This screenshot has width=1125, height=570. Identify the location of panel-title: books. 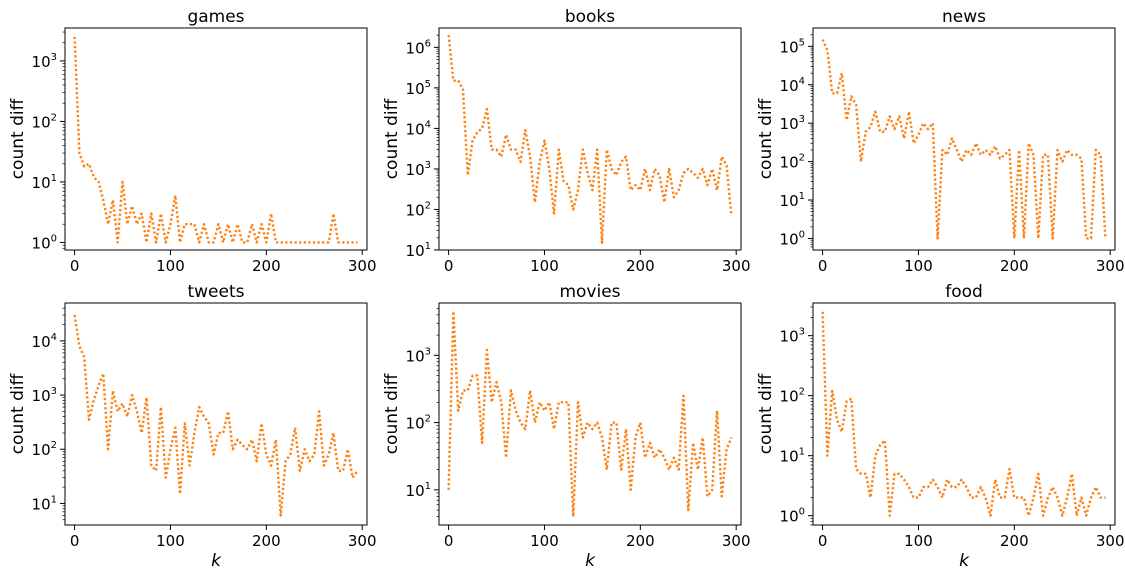
(590, 17).